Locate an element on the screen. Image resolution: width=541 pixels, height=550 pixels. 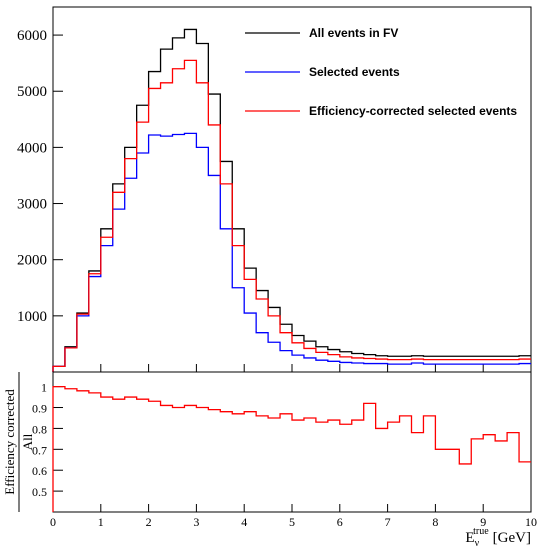
y-tick-label: 5000 is located at coordinates (32, 92).